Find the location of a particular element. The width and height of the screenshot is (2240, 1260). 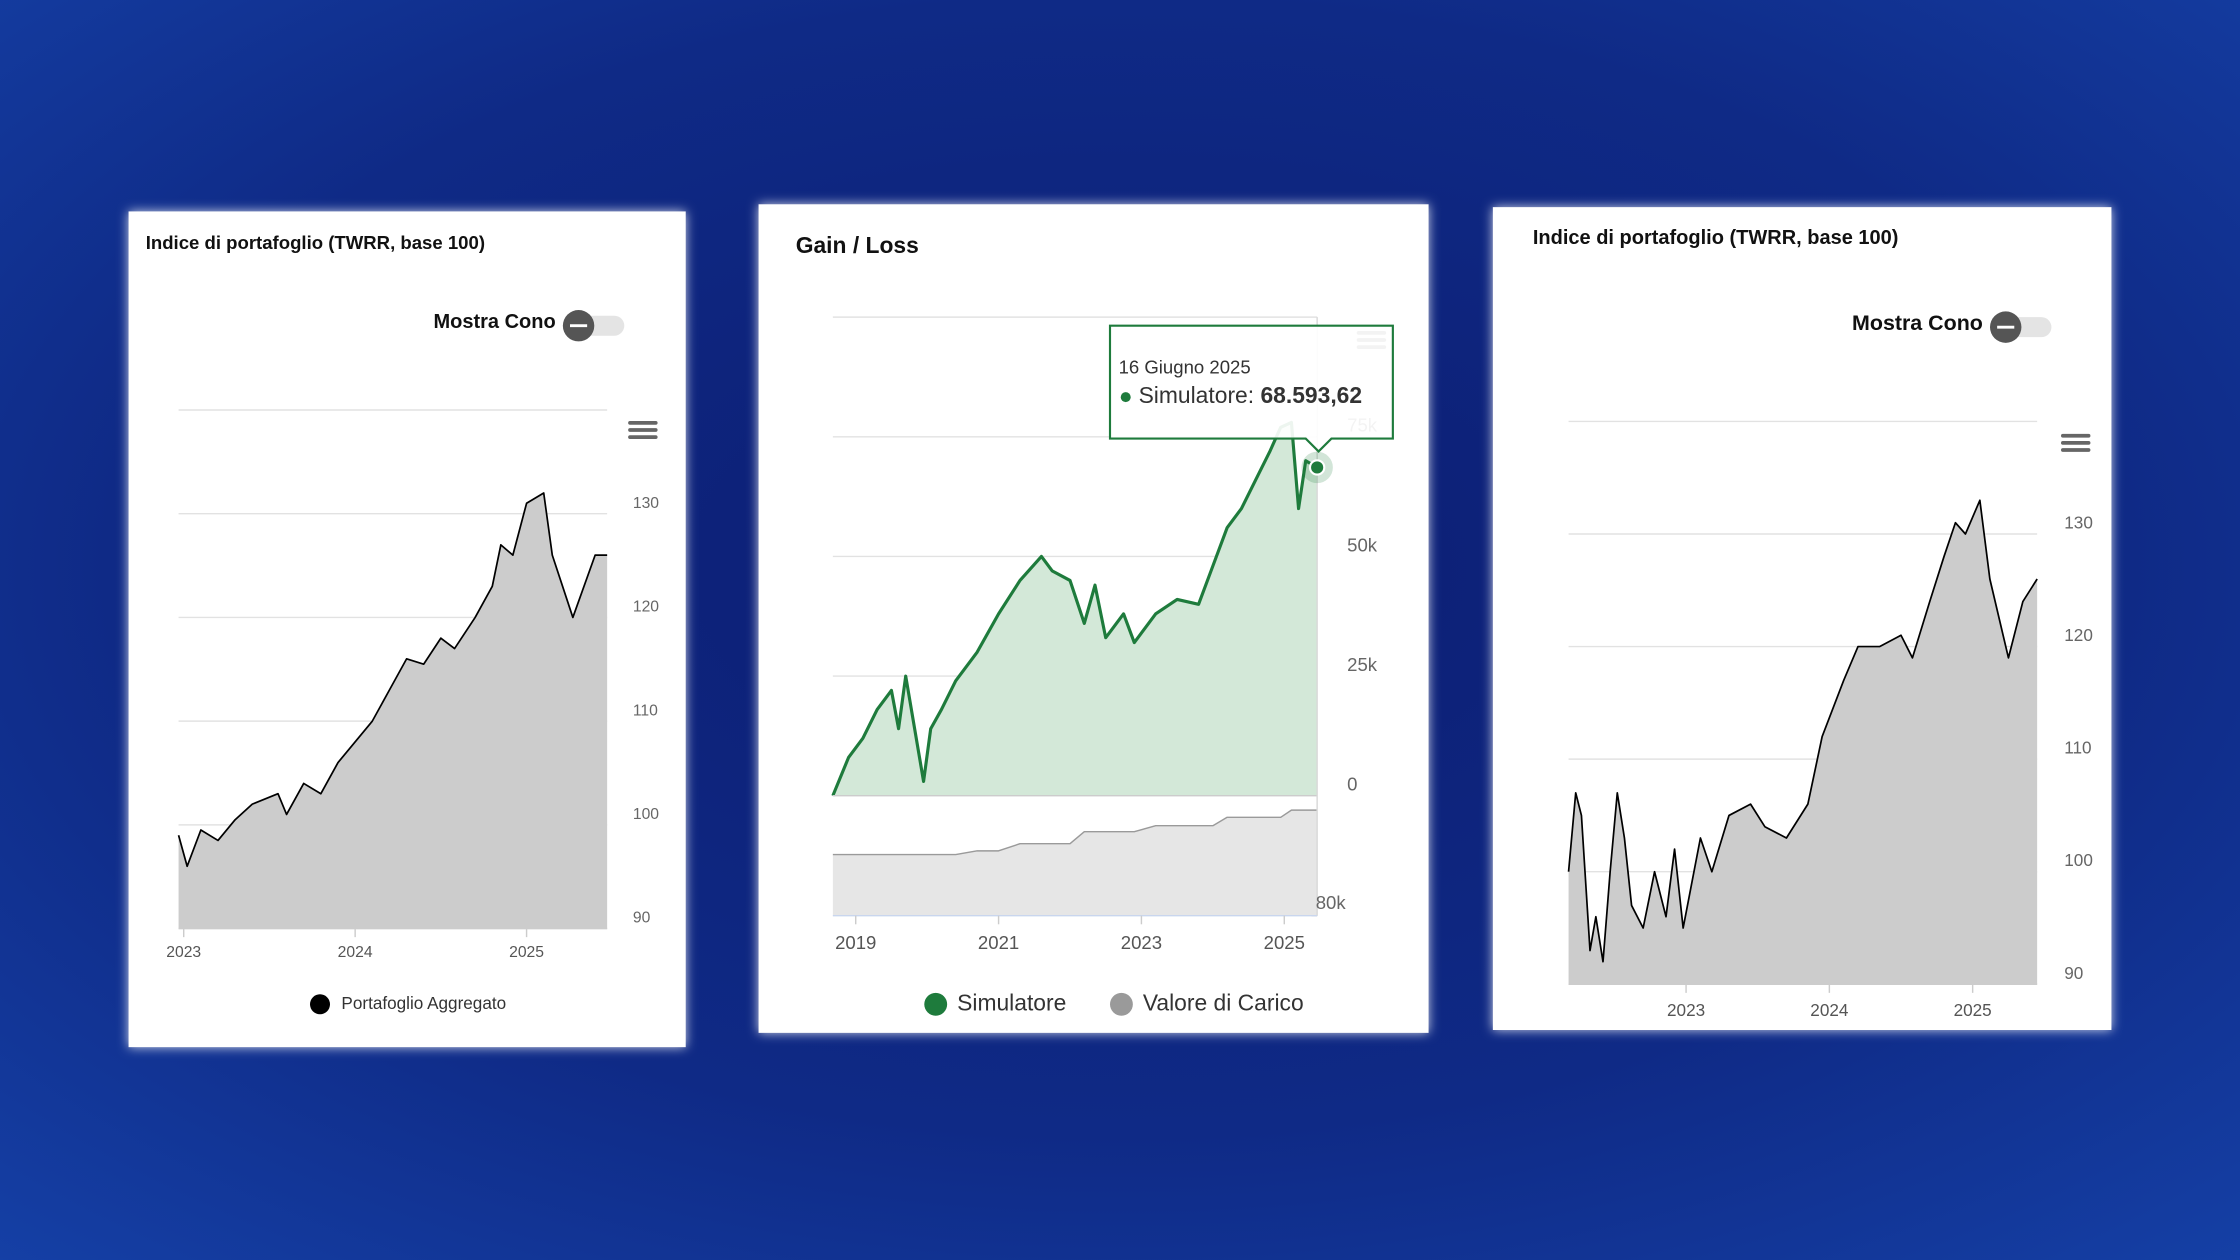

tooltip-series: Simulatore: is located at coordinates (1197, 395).